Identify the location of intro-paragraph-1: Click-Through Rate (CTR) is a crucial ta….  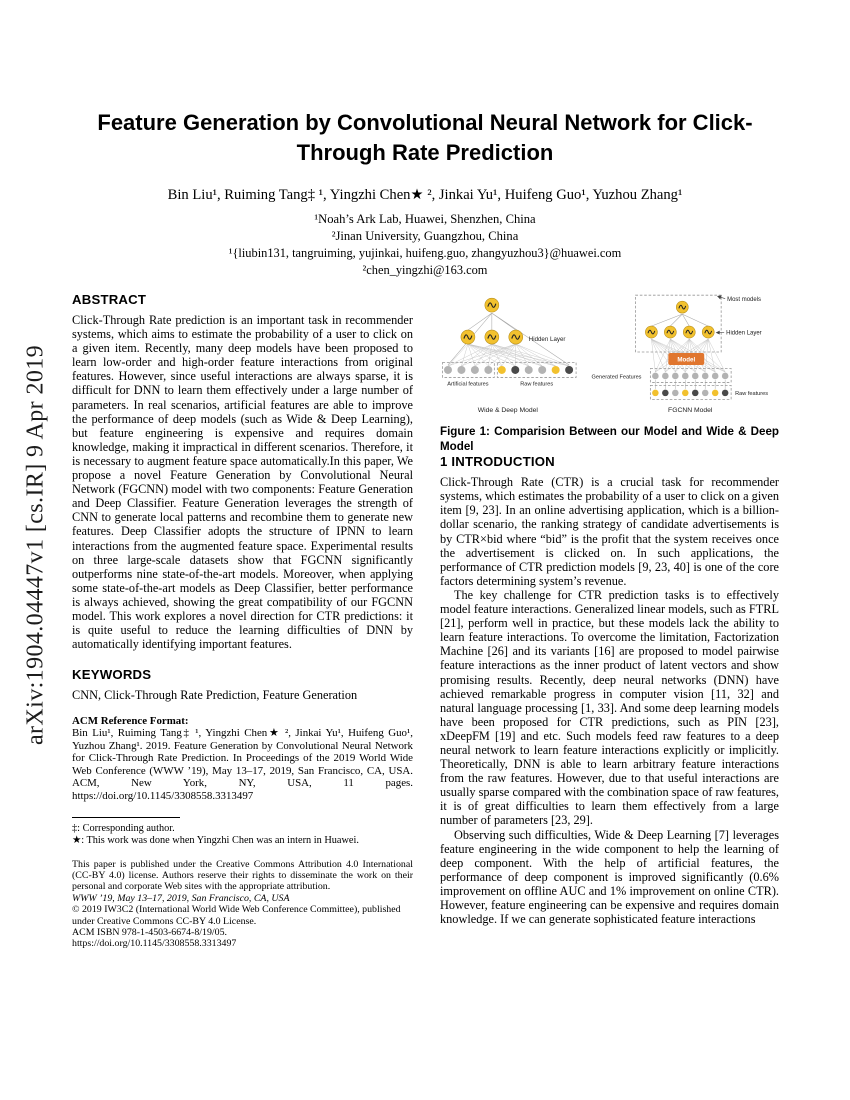
(609, 531).